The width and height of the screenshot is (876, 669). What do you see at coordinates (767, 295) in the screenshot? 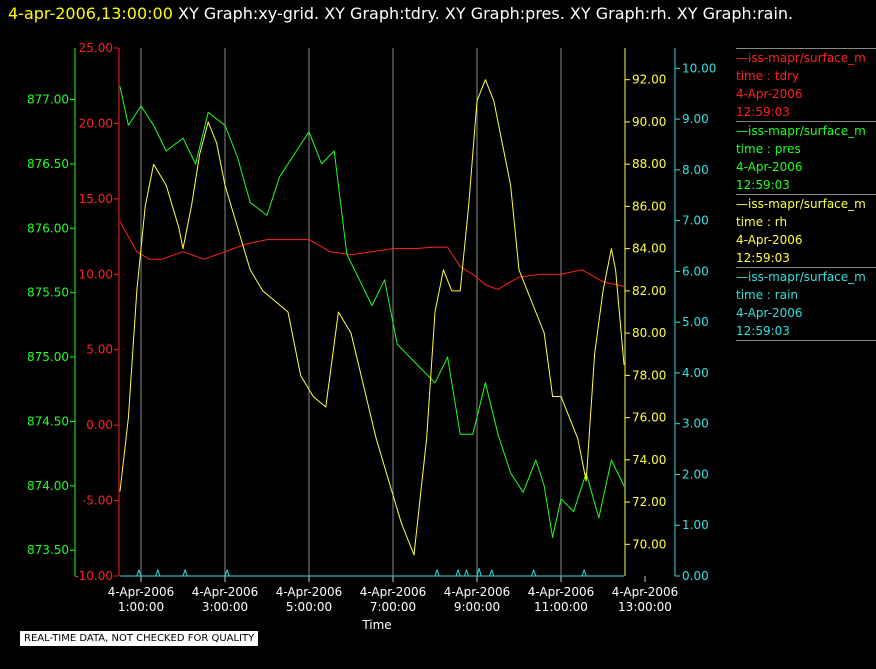
I see `legend-field: time : rain` at bounding box center [767, 295].